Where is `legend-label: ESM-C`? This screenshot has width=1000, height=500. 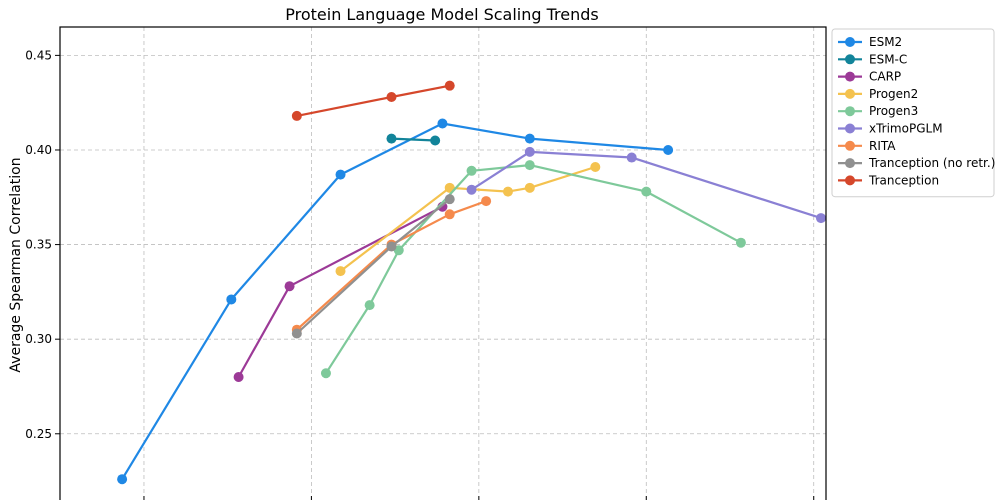 legend-label: ESM-C is located at coordinates (888, 59).